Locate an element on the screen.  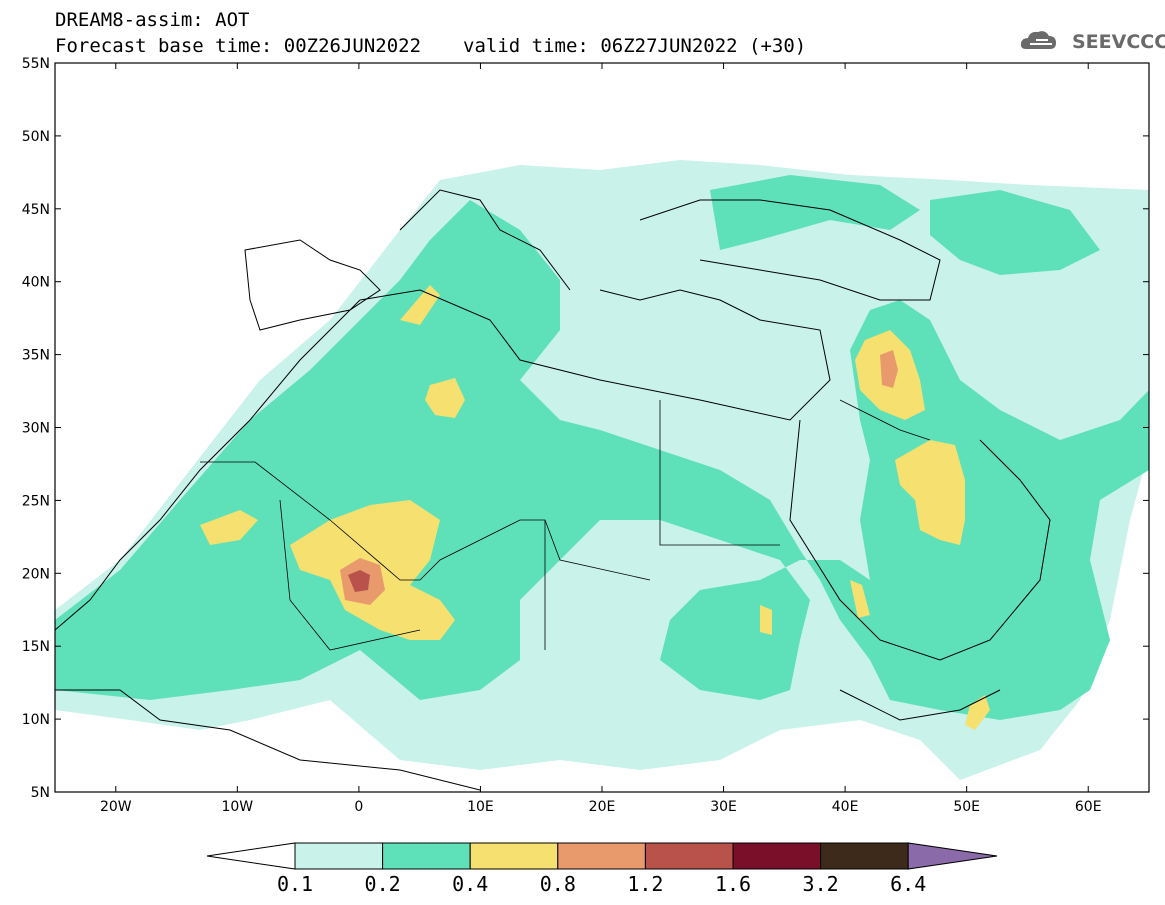
lat-label: 50N is located at coordinates (36, 137).